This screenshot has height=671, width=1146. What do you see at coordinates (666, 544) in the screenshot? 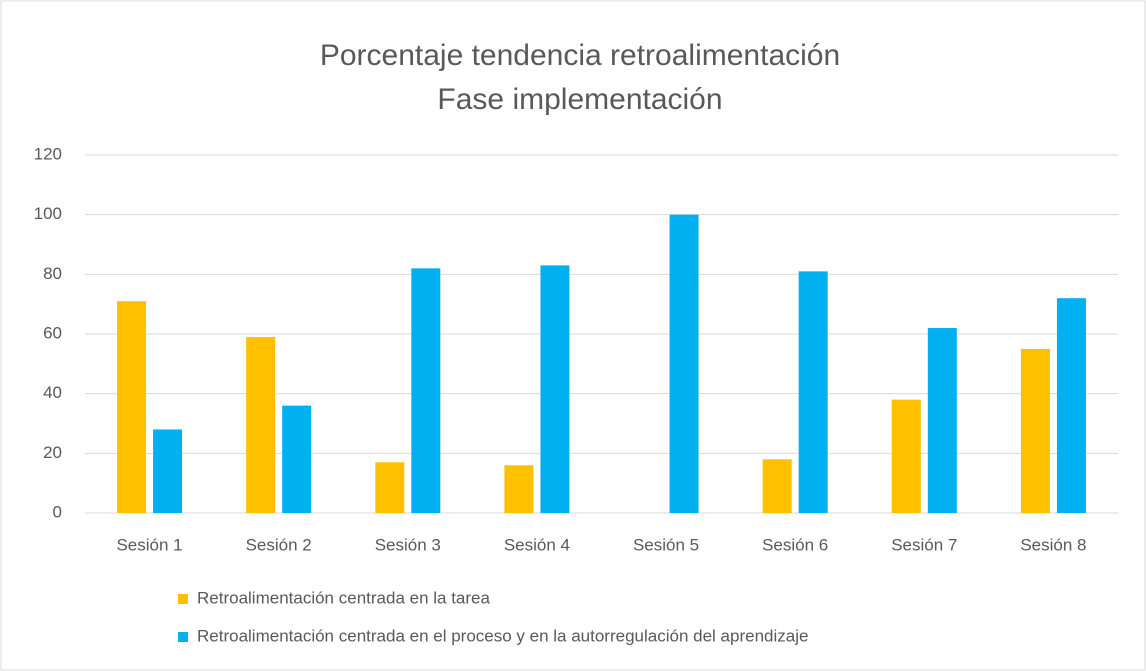
I see `x-tick-label: Sesión 5` at bounding box center [666, 544].